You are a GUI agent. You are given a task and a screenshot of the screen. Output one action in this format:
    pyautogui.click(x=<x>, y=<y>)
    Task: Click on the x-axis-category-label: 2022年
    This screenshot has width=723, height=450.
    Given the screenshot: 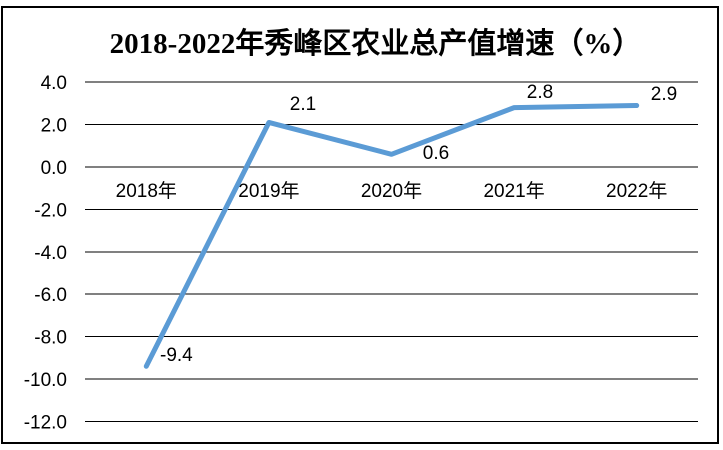 What is the action you would take?
    pyautogui.click(x=636, y=191)
    